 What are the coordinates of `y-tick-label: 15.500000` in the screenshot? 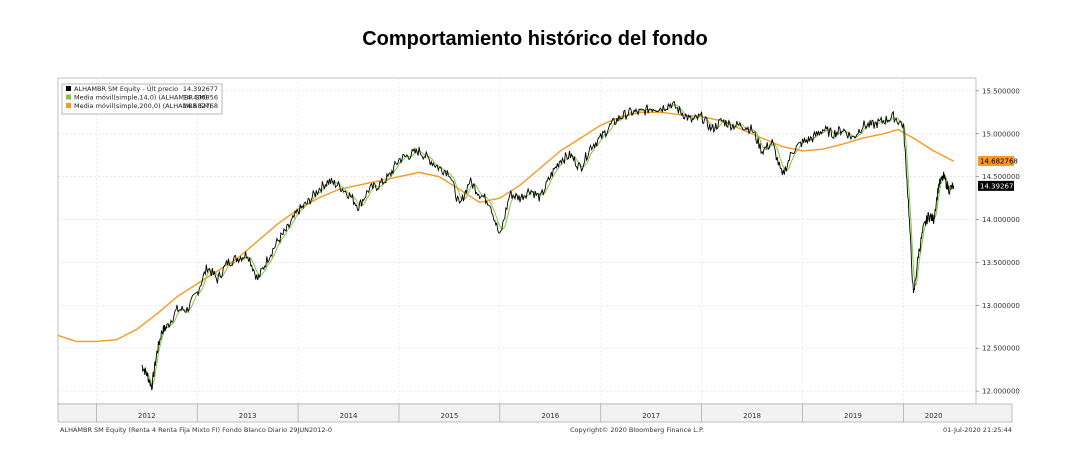 It's located at (1001, 91).